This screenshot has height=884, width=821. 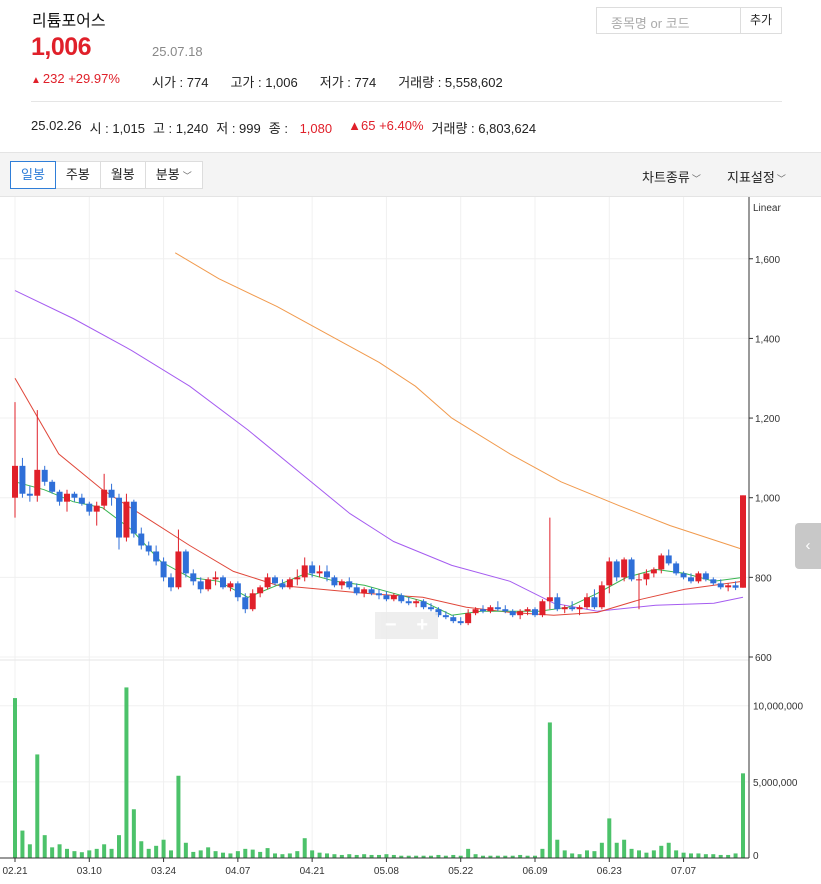 I want to click on chevron-left-icon: ‹, so click(x=808, y=546).